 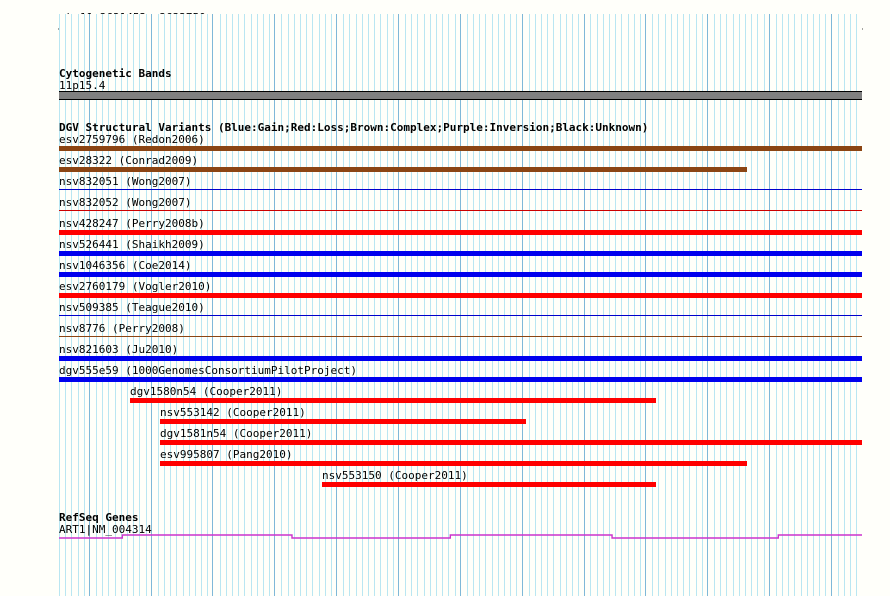 I want to click on dgv-track-label: esv2759796 (Redon2006), so click(x=132, y=139).